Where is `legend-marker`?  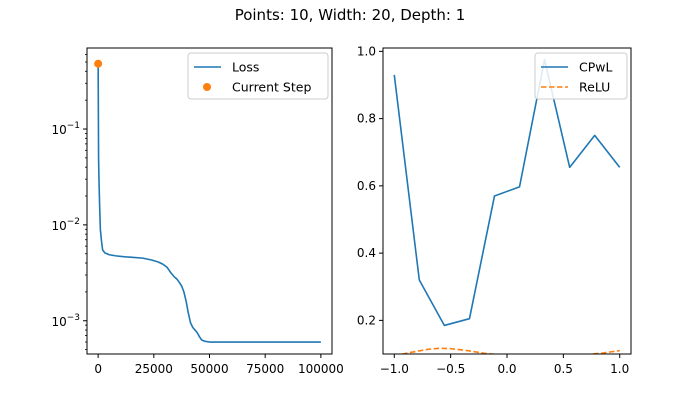
legend-marker is located at coordinates (207, 87).